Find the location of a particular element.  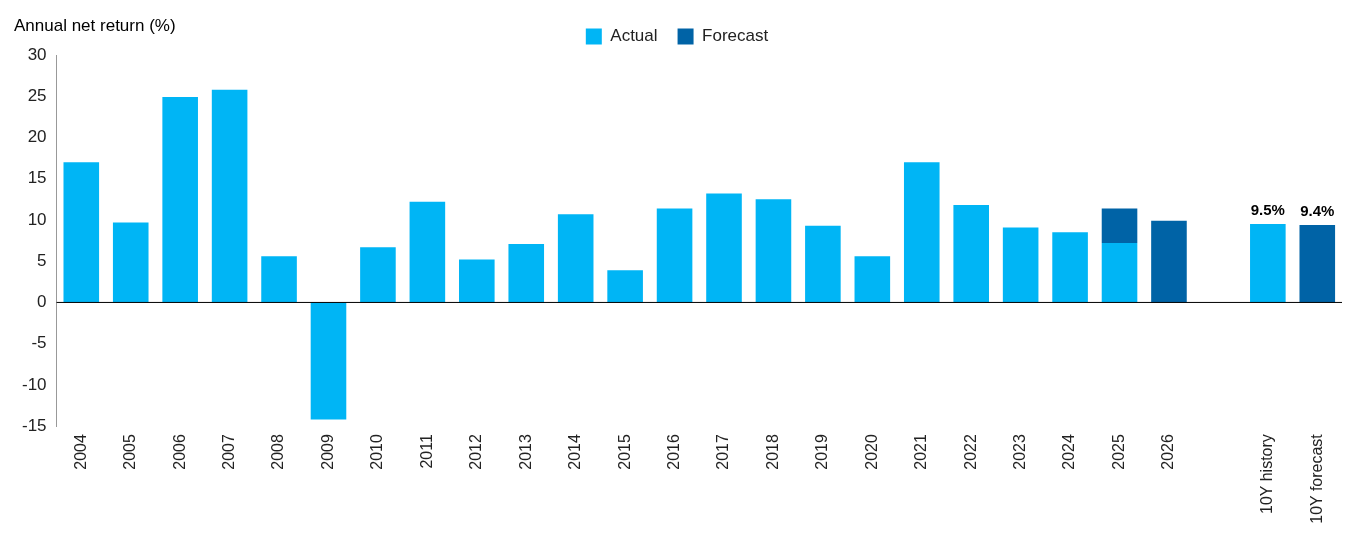

x-tick-label: 2013 is located at coordinates (525, 452).